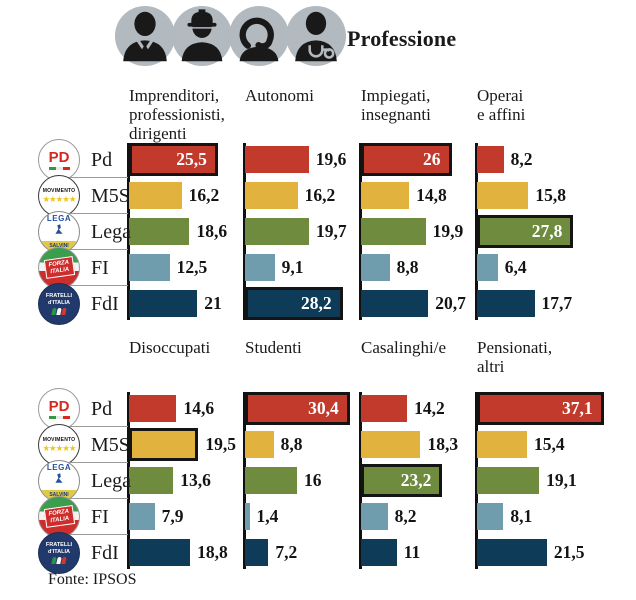 The width and height of the screenshot is (636, 600). What do you see at coordinates (389, 516) in the screenshot?
I see `bar-FI: 8,2` at bounding box center [389, 516].